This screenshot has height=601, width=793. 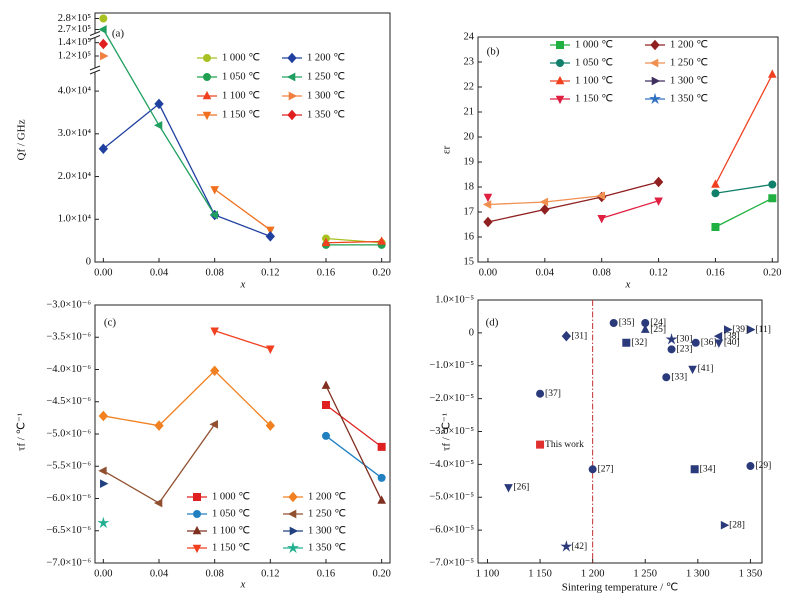 What do you see at coordinates (540, 573) in the screenshot?
I see `x-tick-label: 1 150` at bounding box center [540, 573].